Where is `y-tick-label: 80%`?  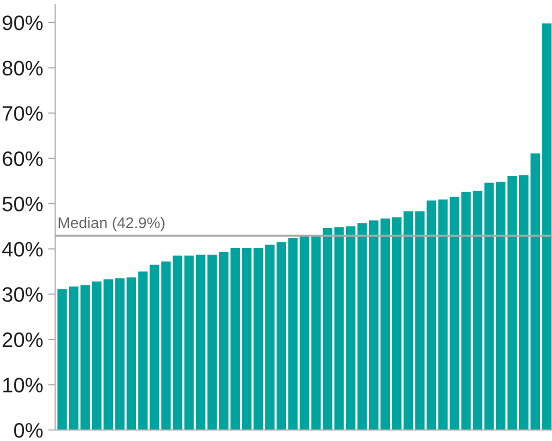
y-tick-label: 80% is located at coordinates (22, 68).